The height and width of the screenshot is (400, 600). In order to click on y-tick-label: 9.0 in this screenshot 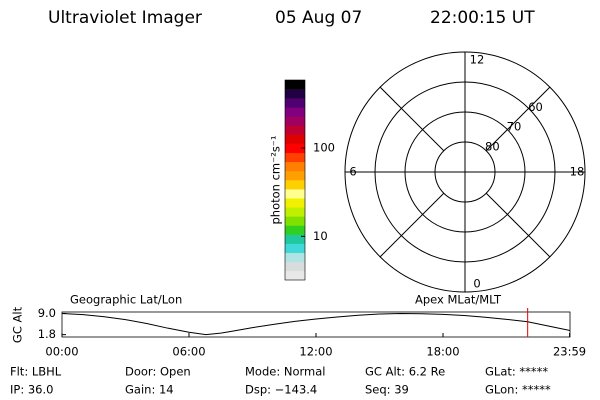, I will do `click(47, 313)`.